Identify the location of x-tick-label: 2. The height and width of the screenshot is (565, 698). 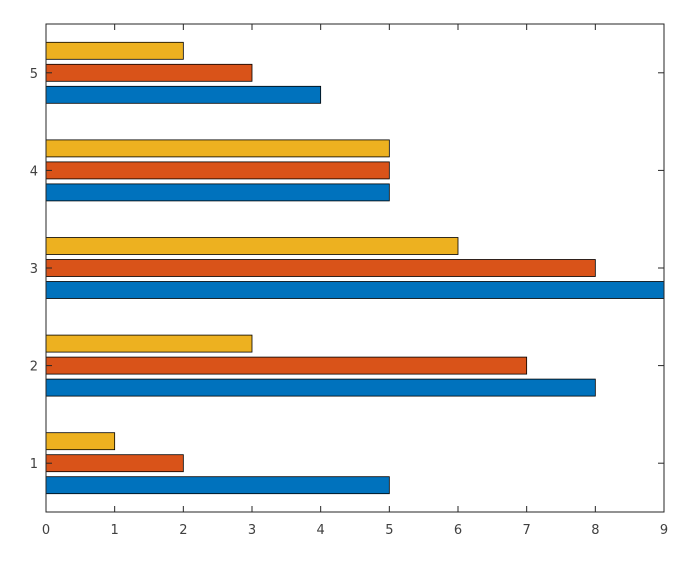
(183, 530).